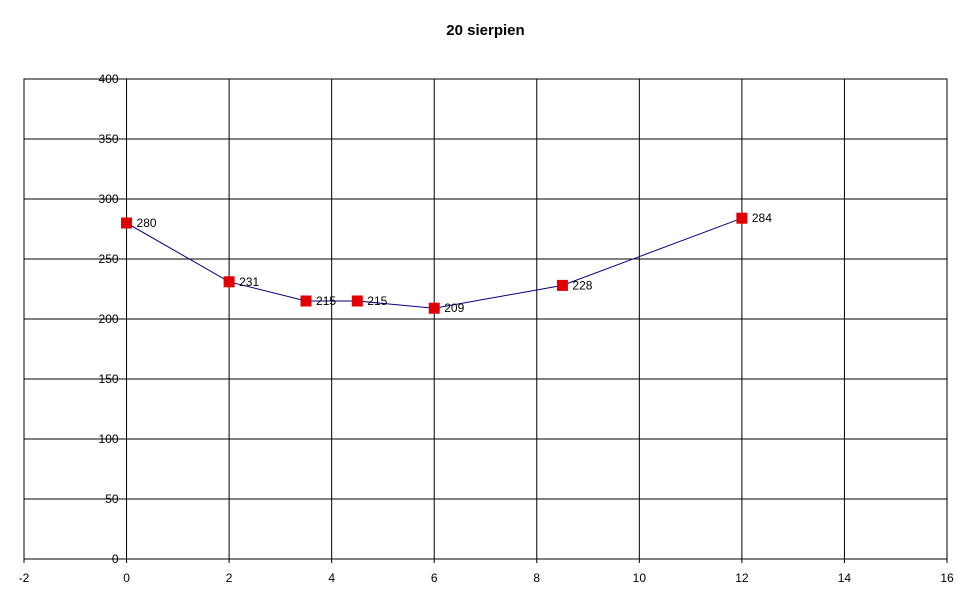 This screenshot has height=605, width=971. Describe the element at coordinates (434, 578) in the screenshot. I see `x-tick-label: 6` at that location.